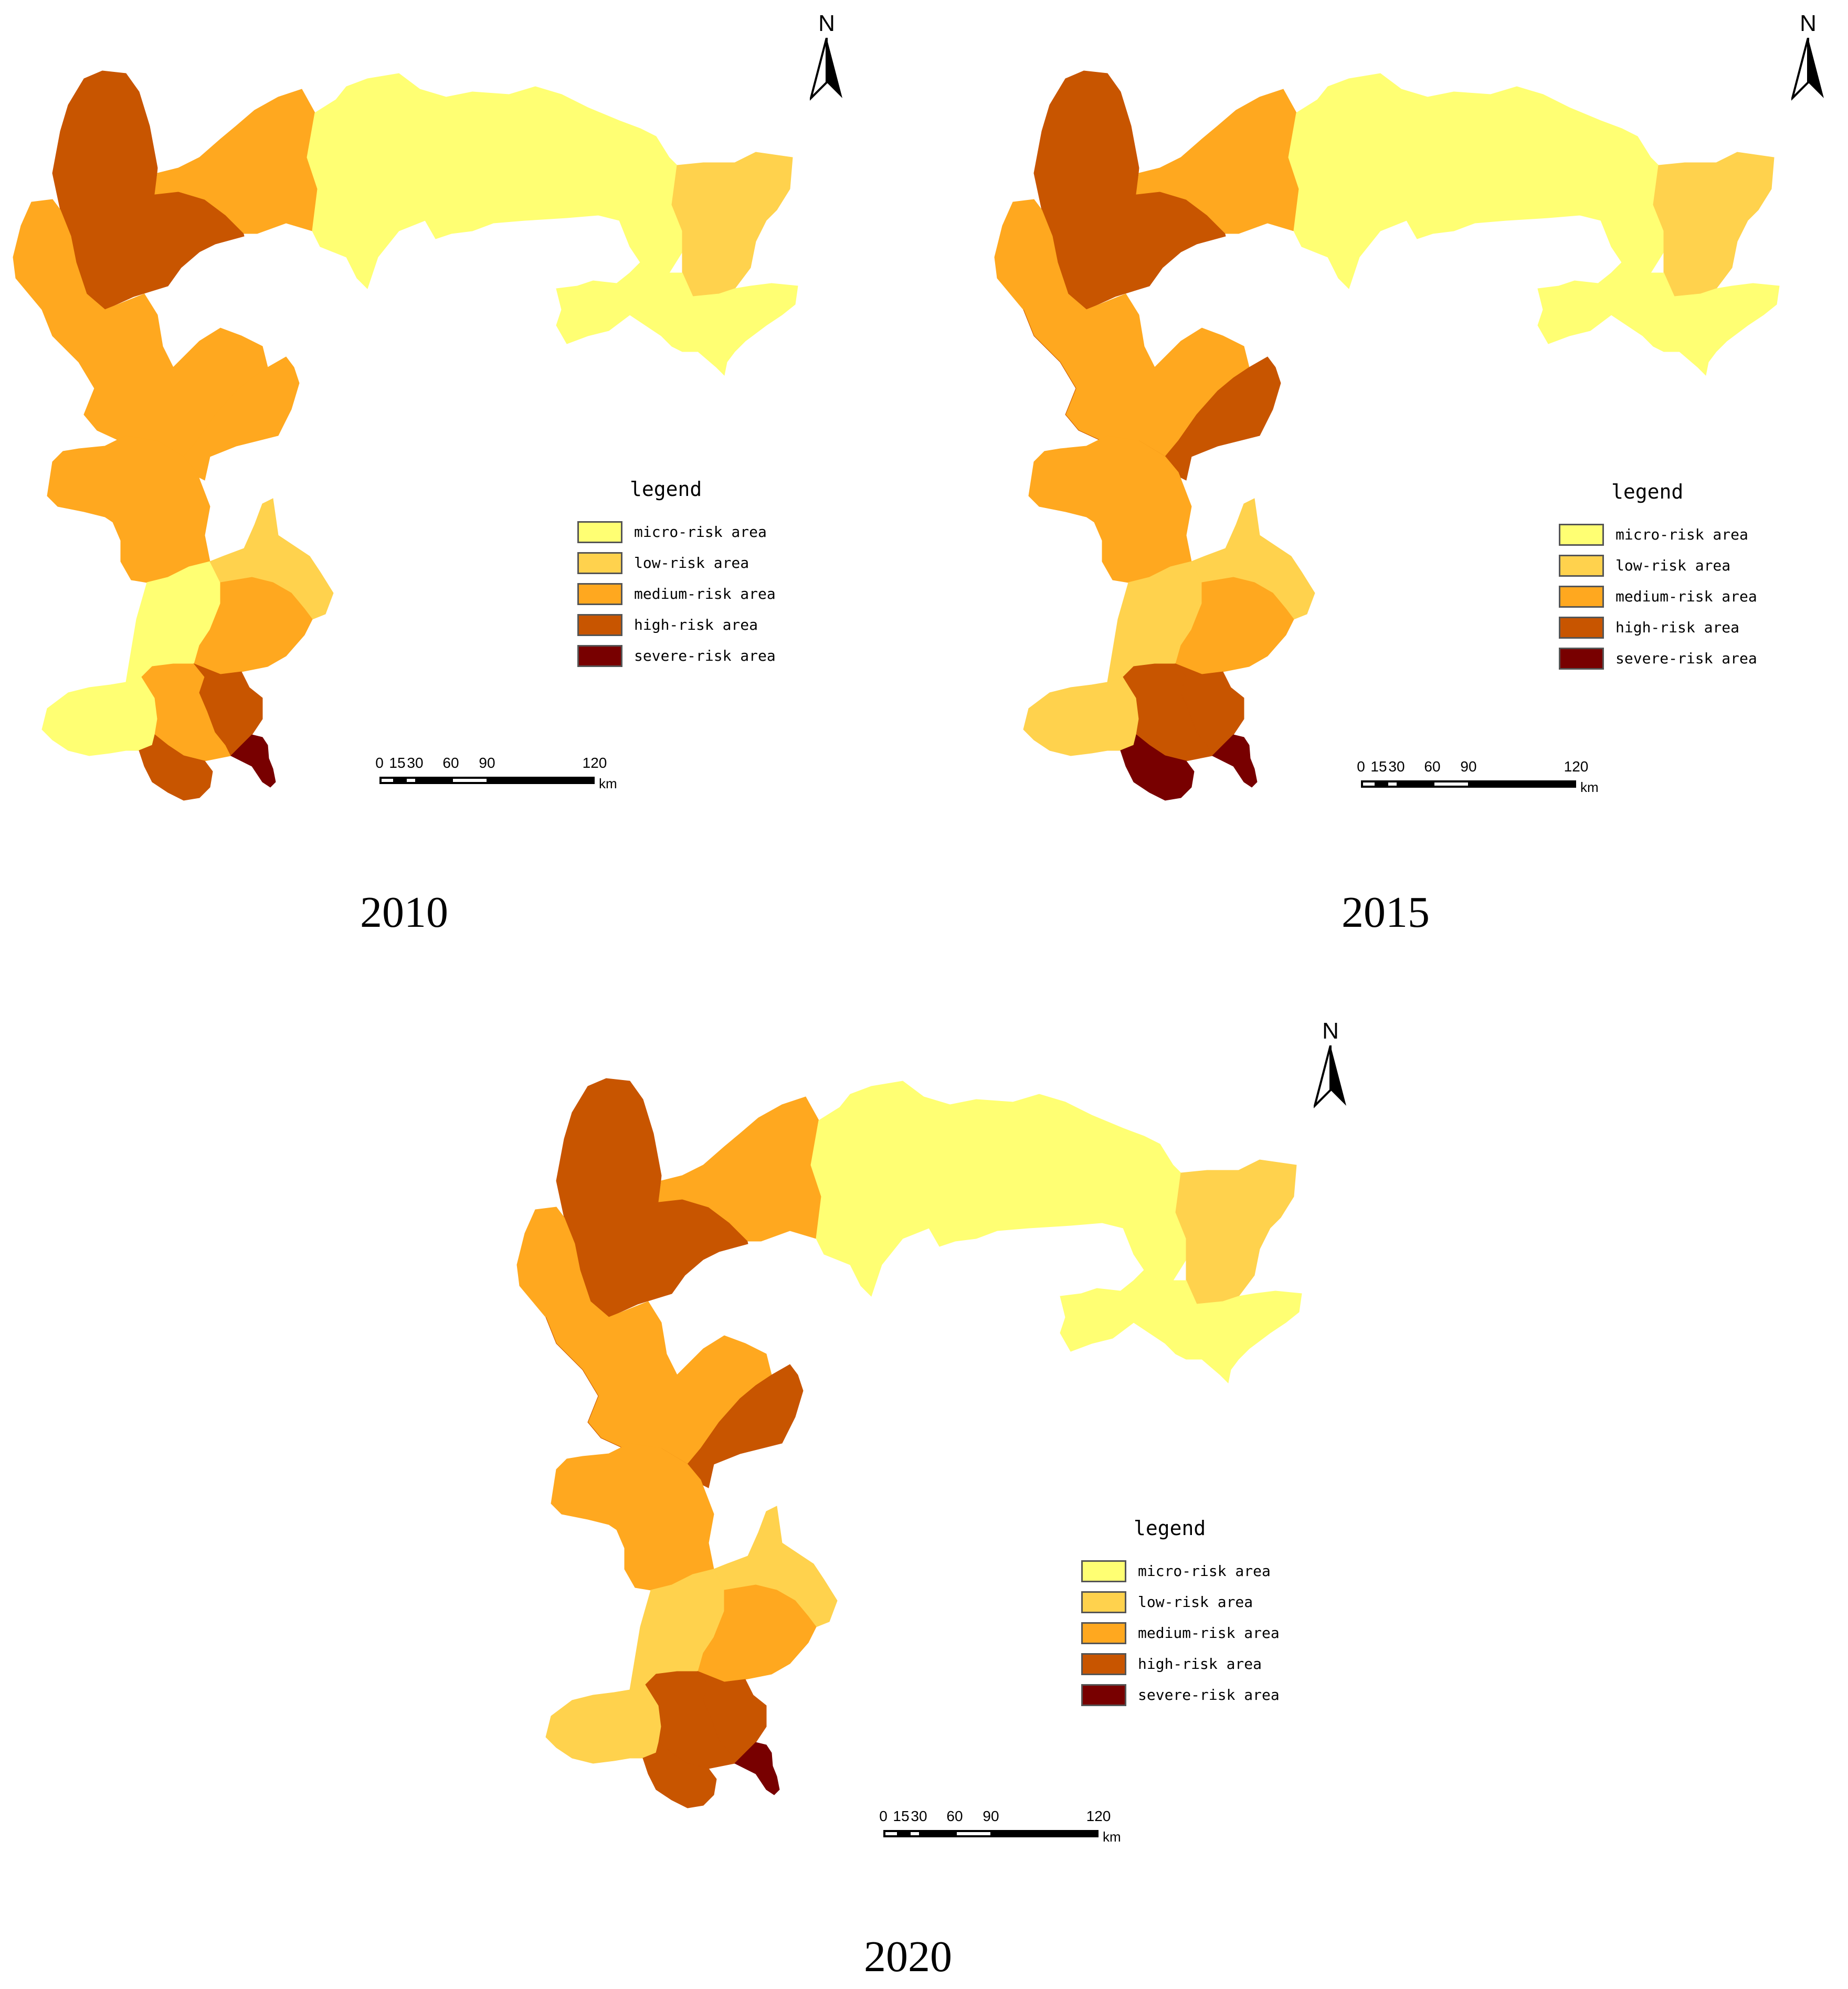 This screenshot has width=1848, height=1989. I want to click on north-arrow-2015: N, so click(1808, 55).